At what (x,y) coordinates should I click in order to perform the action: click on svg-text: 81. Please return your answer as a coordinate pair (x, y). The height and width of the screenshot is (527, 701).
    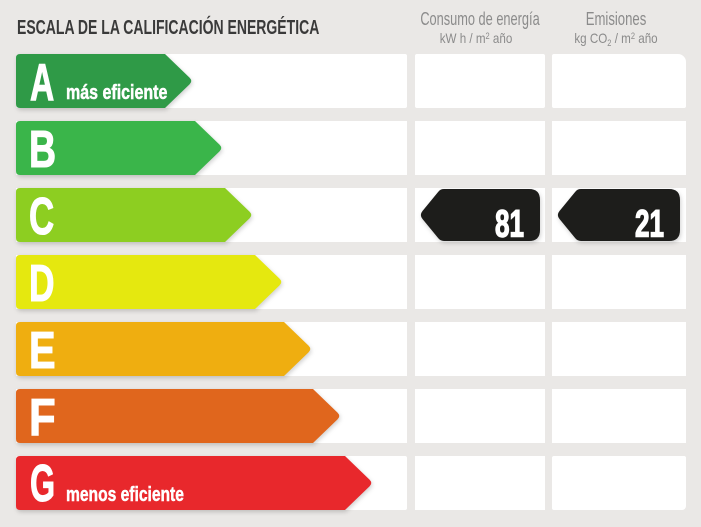
    Looking at the image, I should click on (509, 222).